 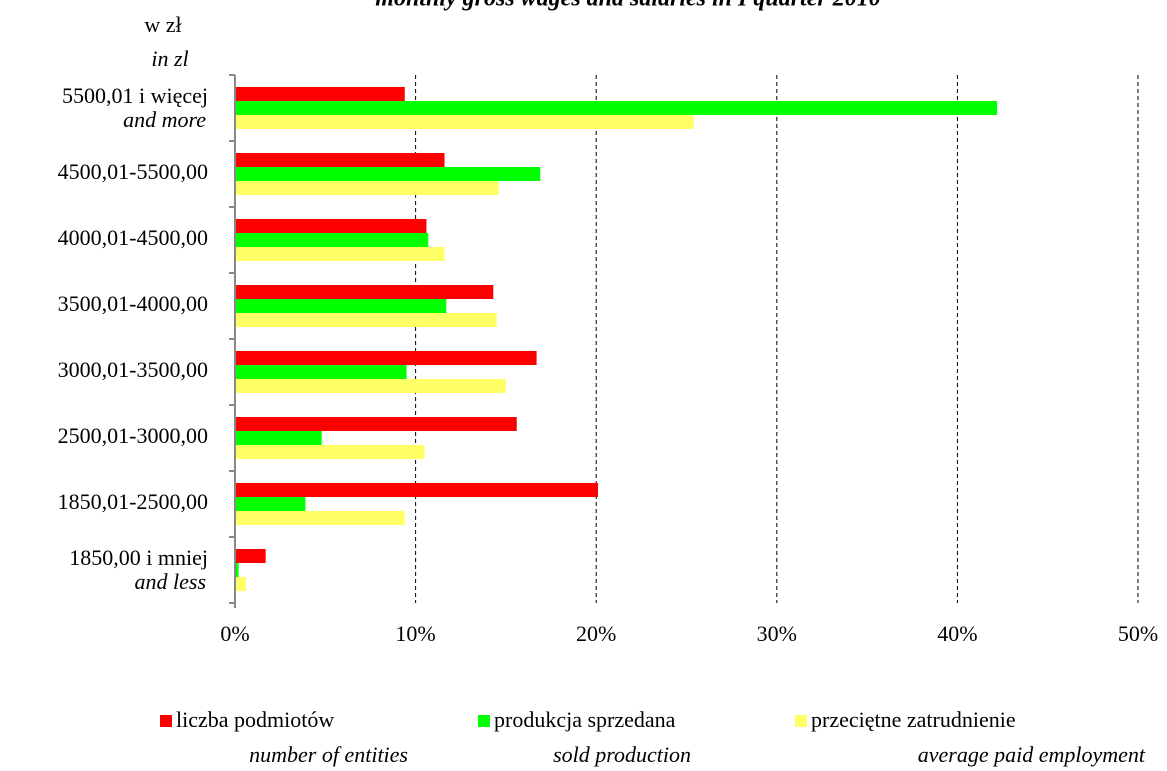 I want to click on y-tick-label: 1850,01-2500,00, so click(x=133, y=501).